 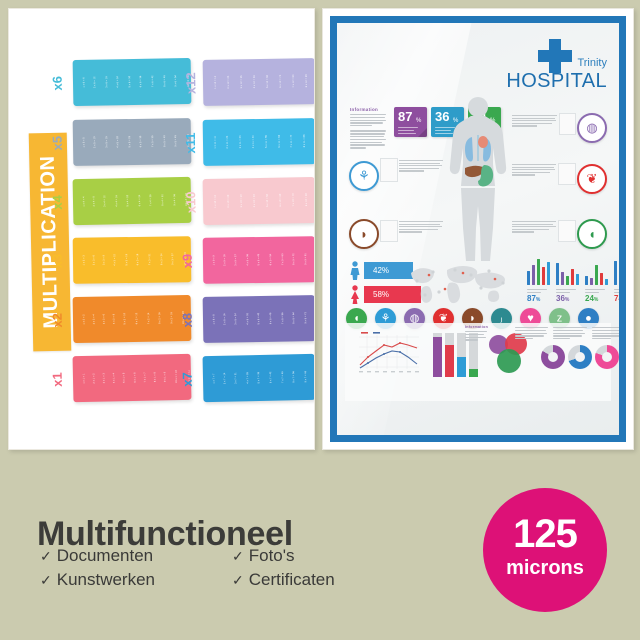 I want to click on equation: 6 x 5 = 30, so click(x=141, y=142).